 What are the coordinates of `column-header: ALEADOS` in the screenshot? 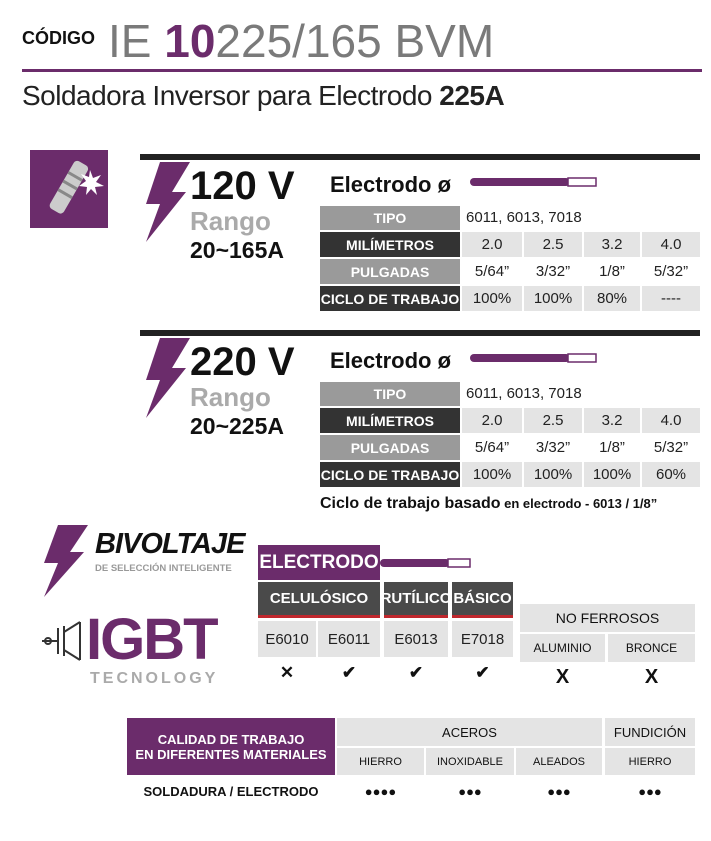 It's located at (559, 761).